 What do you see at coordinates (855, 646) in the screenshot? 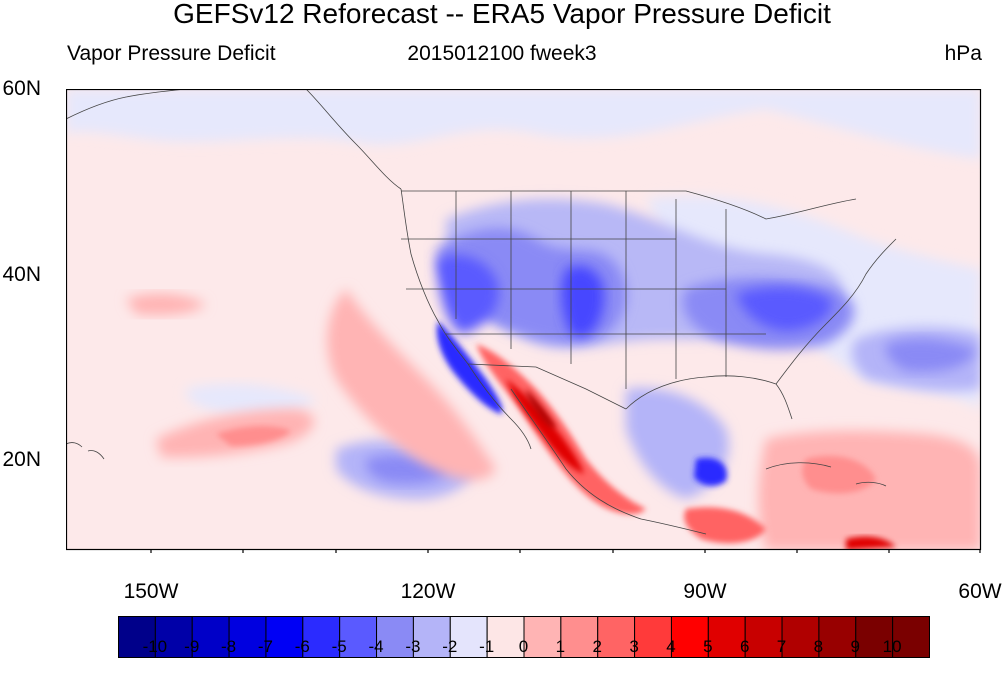
I see `colorbar-label: 9` at bounding box center [855, 646].